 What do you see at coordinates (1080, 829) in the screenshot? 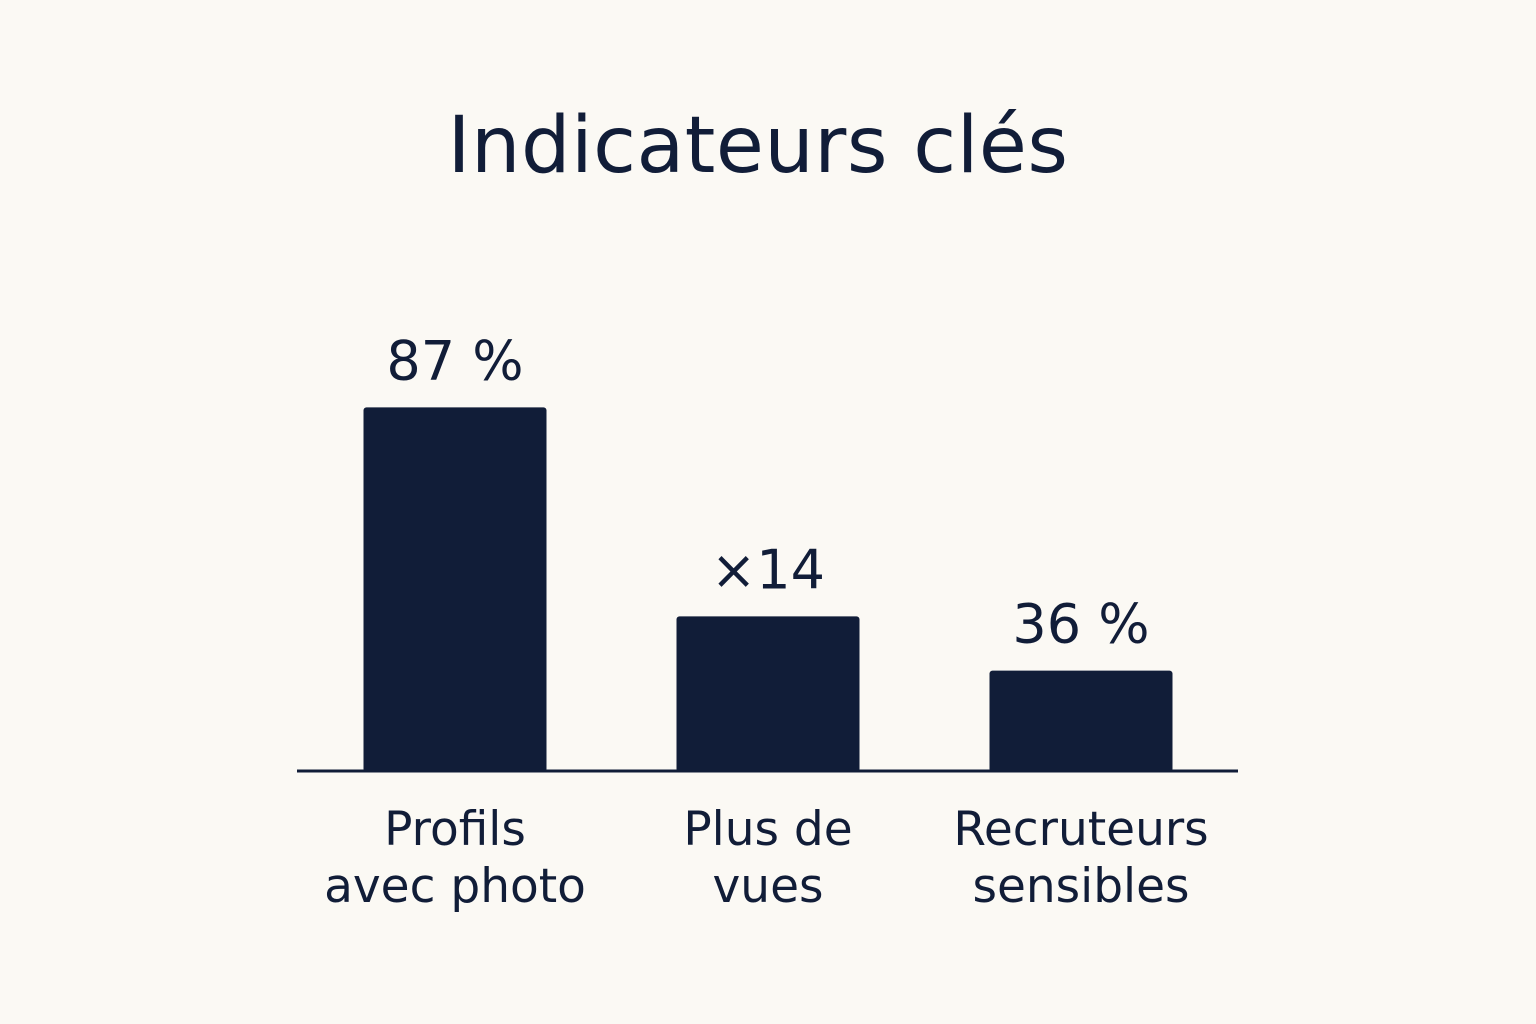
I see `category-label: Recruteurs` at bounding box center [1080, 829].